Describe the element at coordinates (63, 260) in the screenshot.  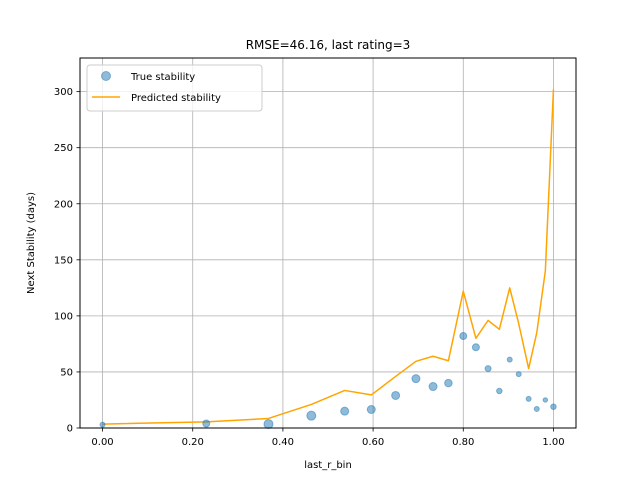
I see `y-tick-label: 150` at that location.